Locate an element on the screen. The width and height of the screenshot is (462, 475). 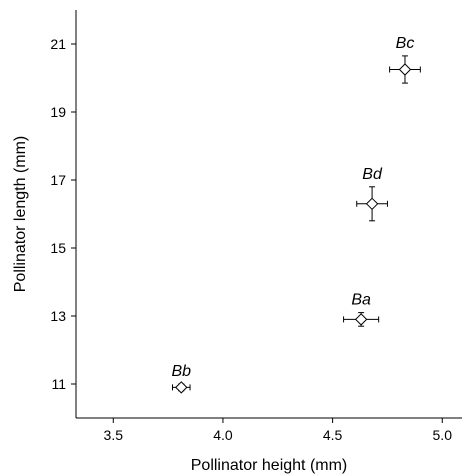
data-point-bd: Bd is located at coordinates (372, 194).